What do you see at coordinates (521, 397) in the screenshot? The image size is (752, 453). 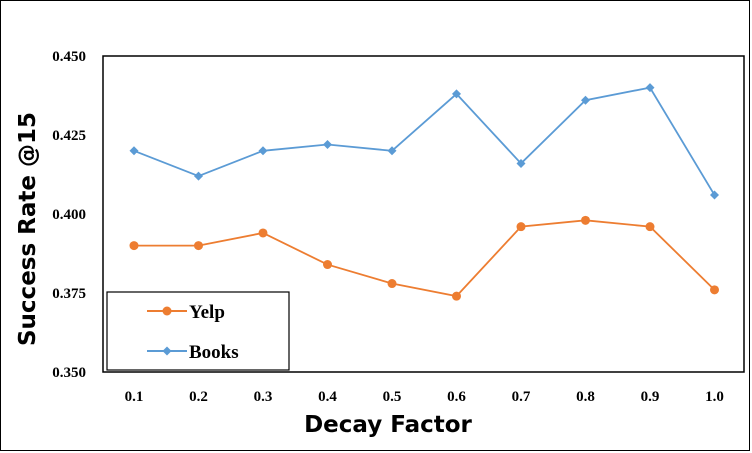 I see `x-tick-label: 0.7` at bounding box center [521, 397].